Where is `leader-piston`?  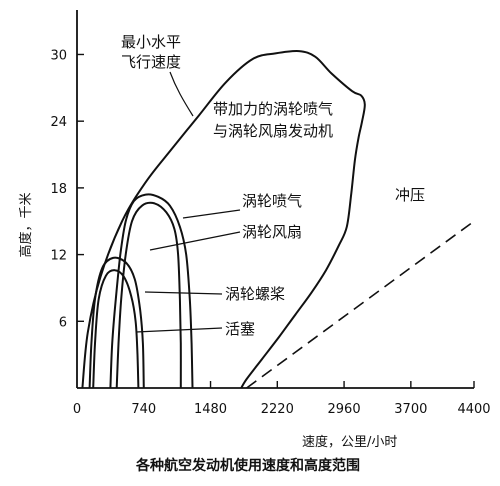 leader-piston is located at coordinates (179, 330).